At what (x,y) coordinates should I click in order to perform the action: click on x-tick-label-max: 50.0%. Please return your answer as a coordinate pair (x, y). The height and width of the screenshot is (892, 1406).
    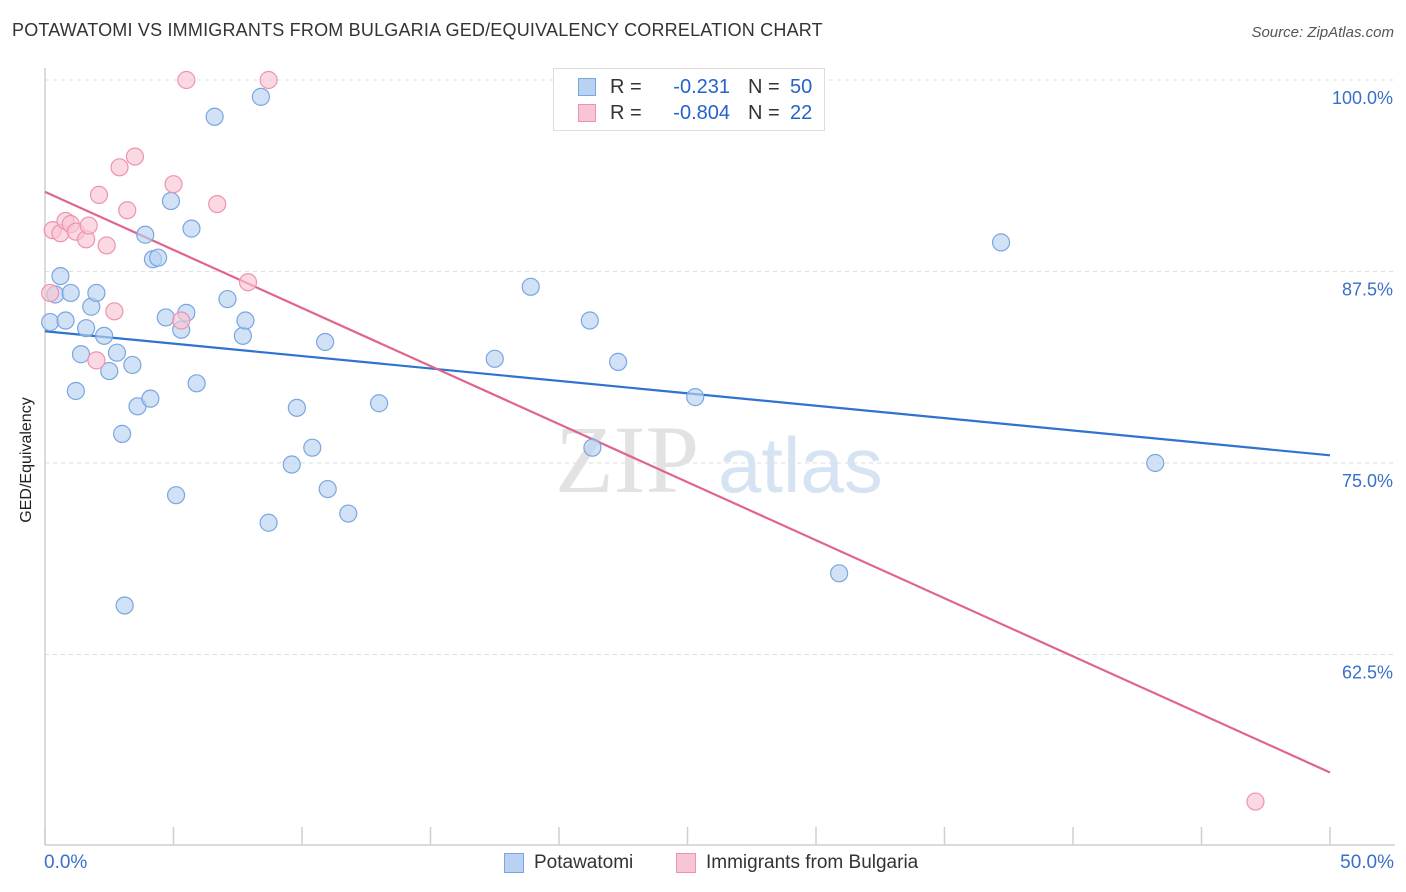
    Looking at the image, I should click on (1367, 862).